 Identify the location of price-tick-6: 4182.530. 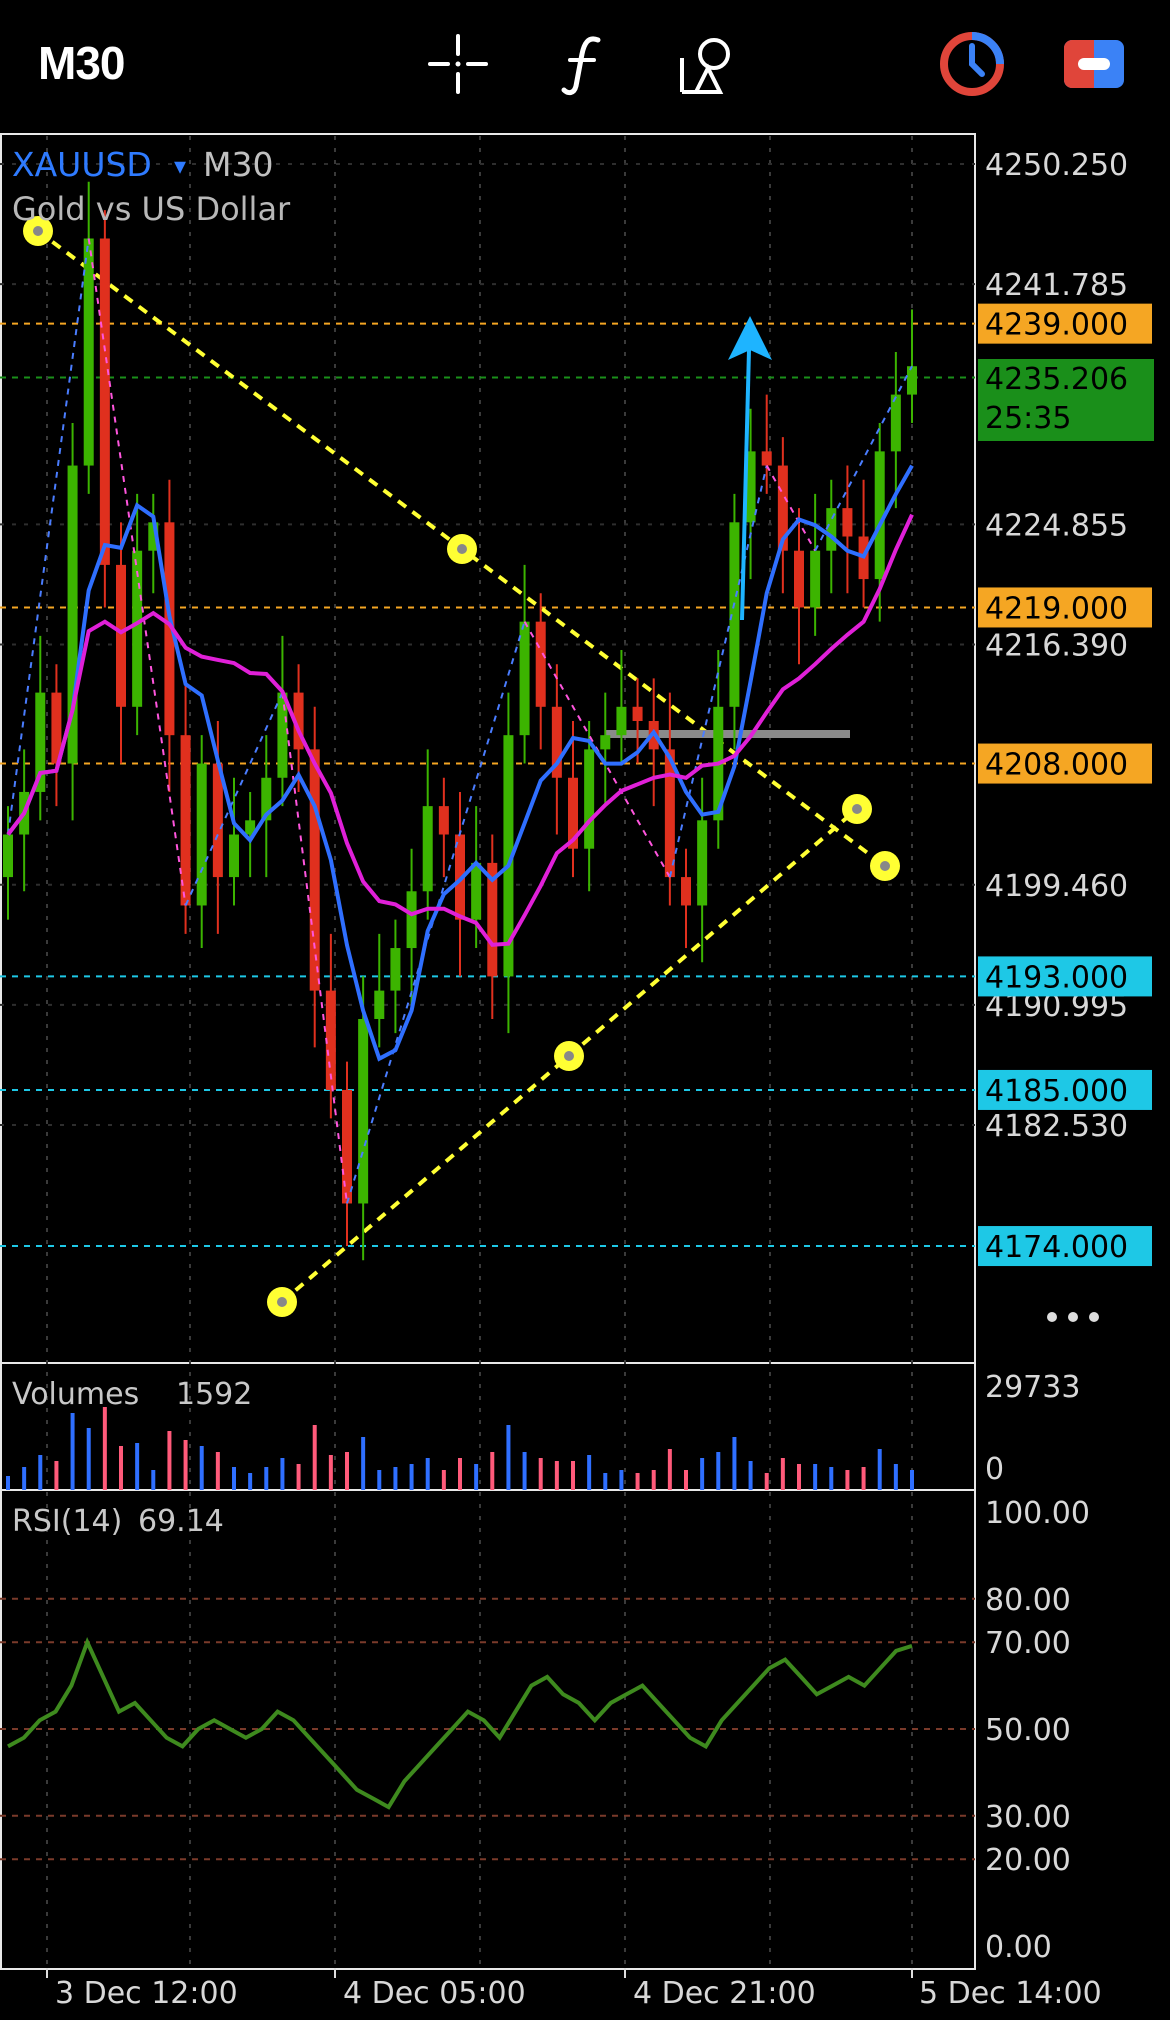
(1056, 1126).